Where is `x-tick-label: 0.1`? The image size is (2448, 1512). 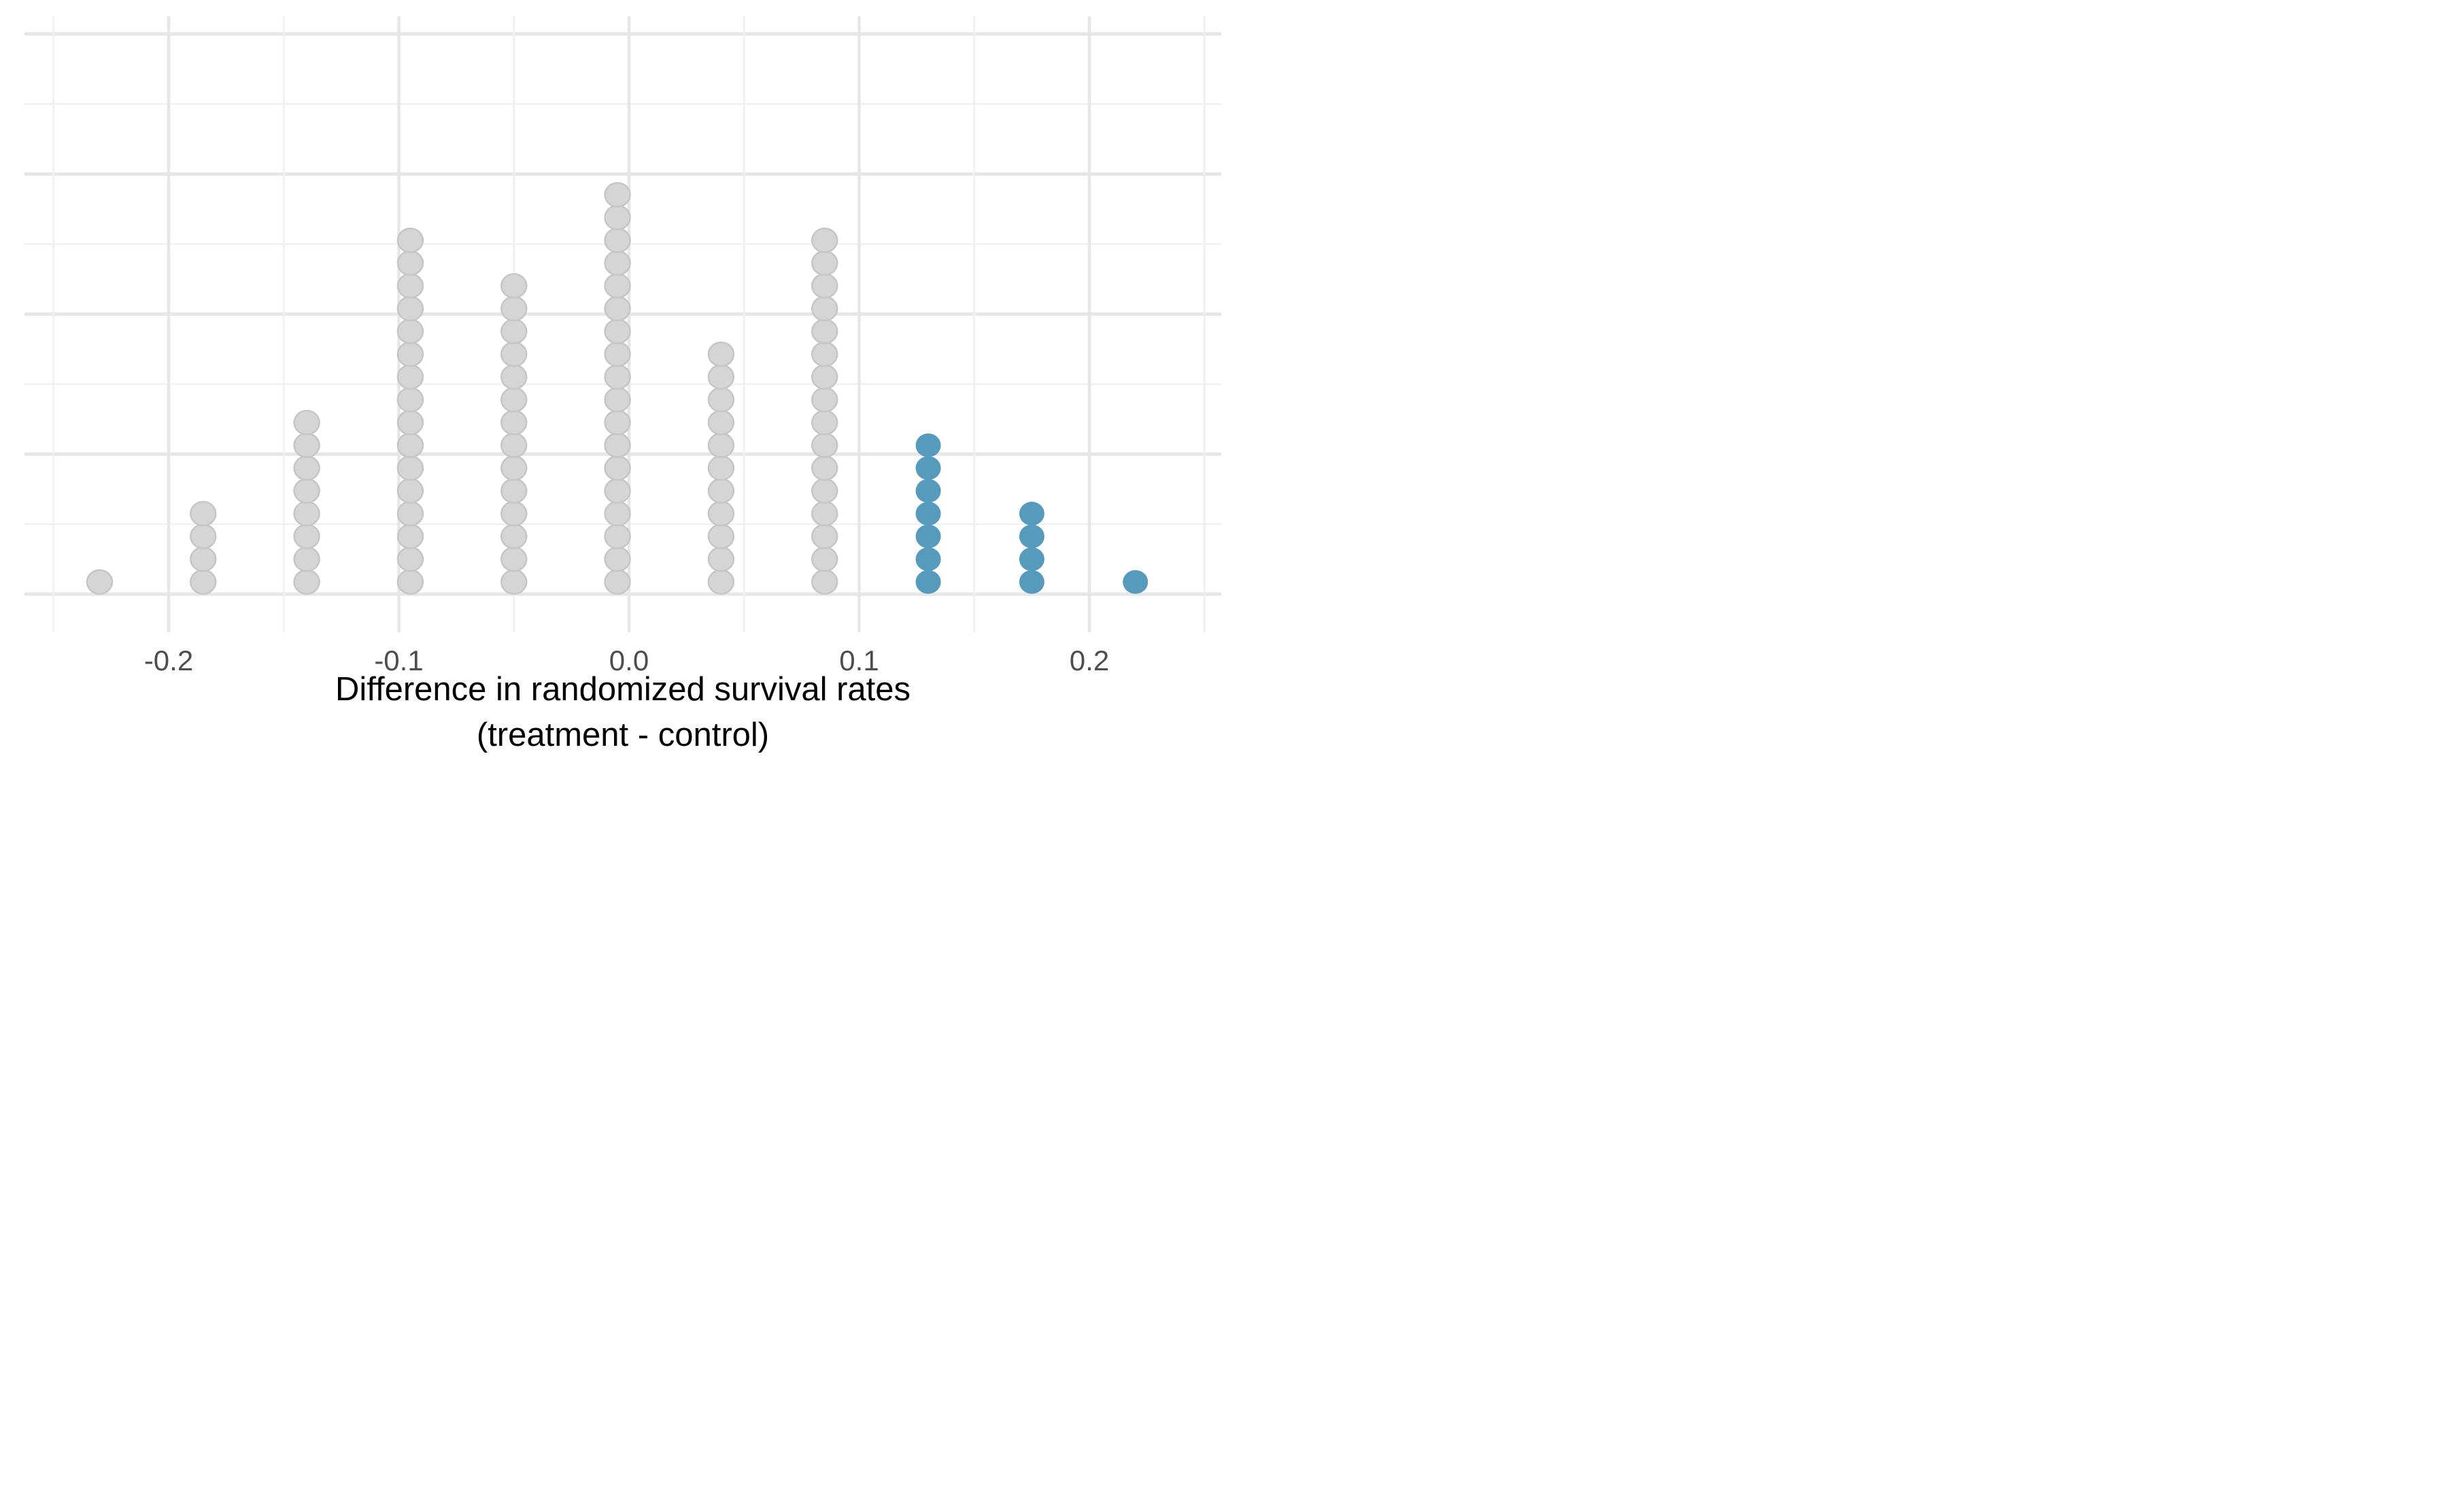
x-tick-label: 0.1 is located at coordinates (859, 660).